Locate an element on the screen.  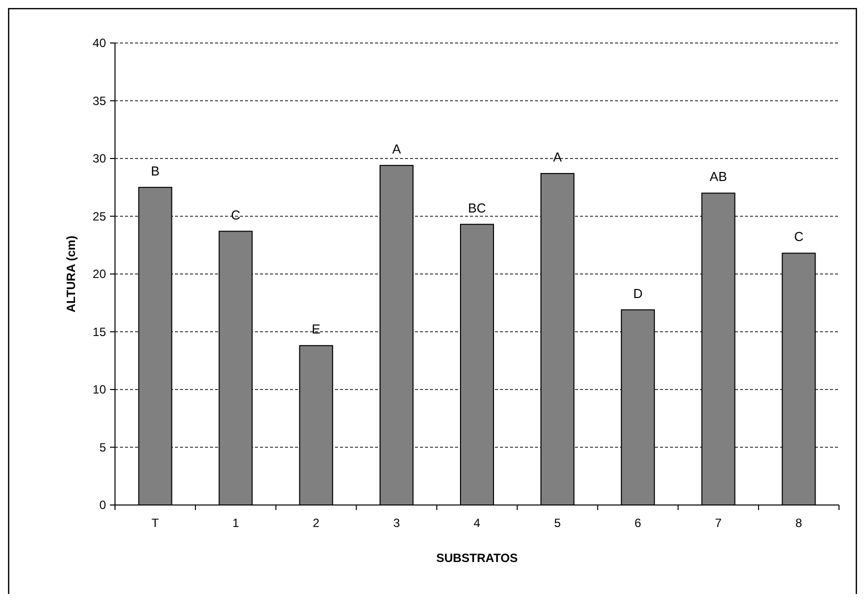
y-tick-label: 5 is located at coordinates (102, 447).